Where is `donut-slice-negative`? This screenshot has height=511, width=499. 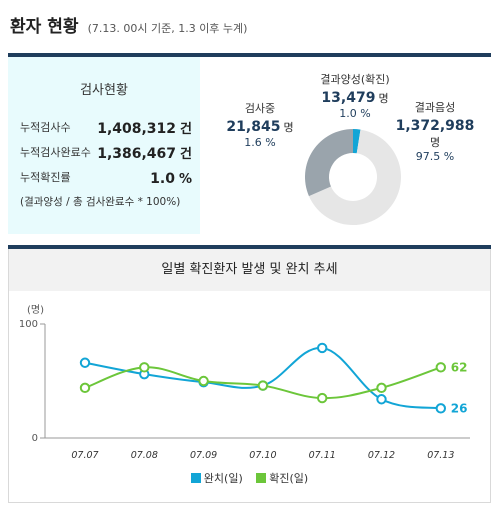 donut-slice-negative is located at coordinates (354, 177).